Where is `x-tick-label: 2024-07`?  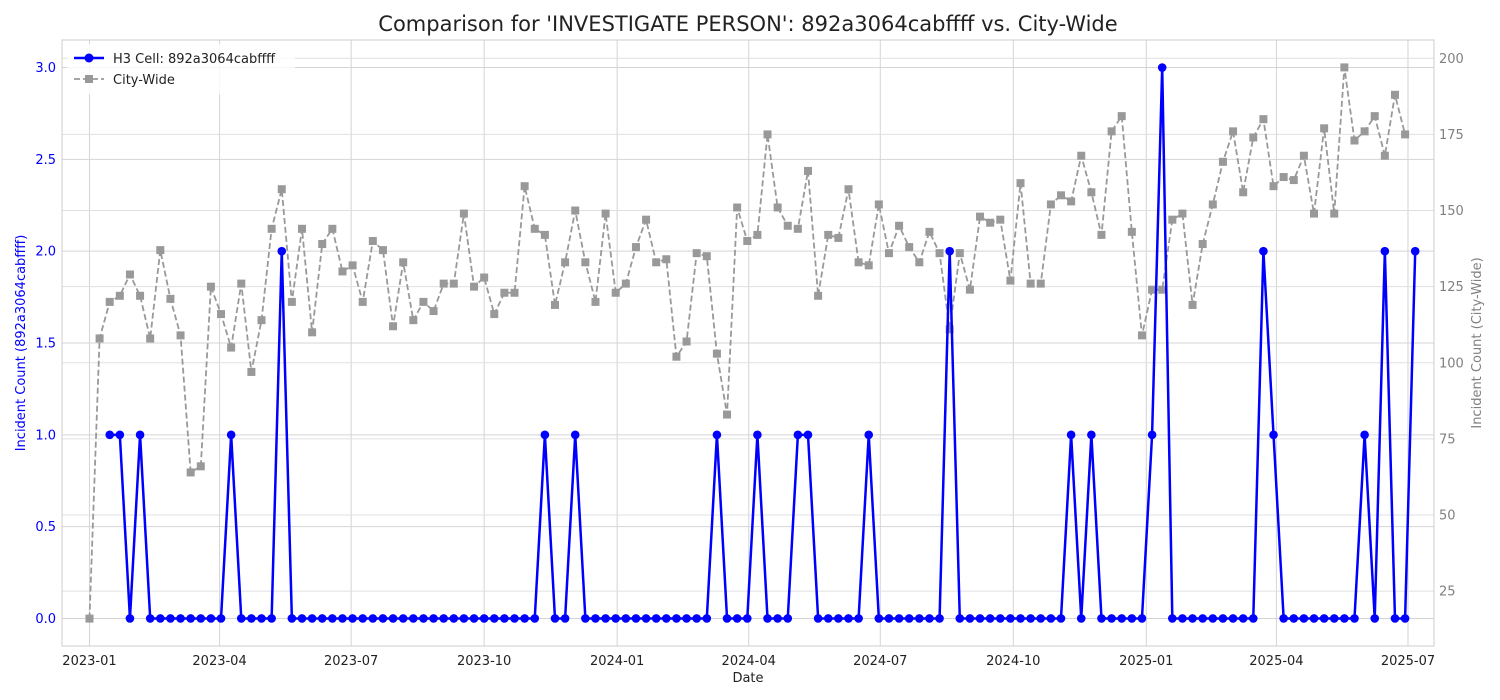 x-tick-label: 2024-07 is located at coordinates (880, 661).